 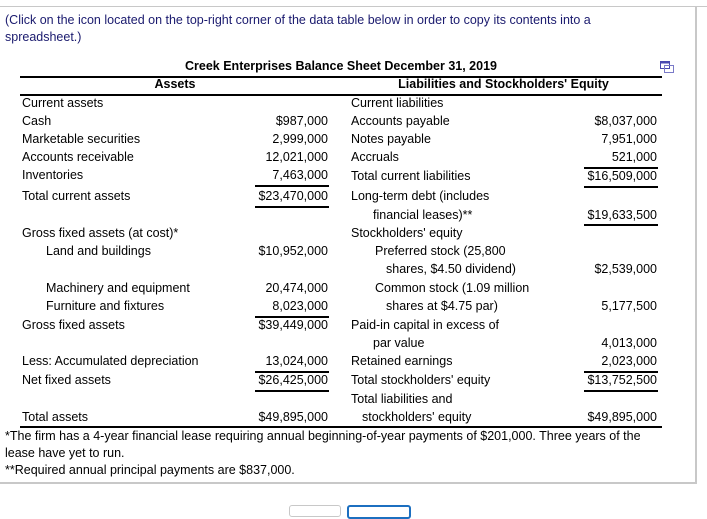 What do you see at coordinates (100, 233) in the screenshot?
I see `asset-label: Gross fixed assets (at cost)*` at bounding box center [100, 233].